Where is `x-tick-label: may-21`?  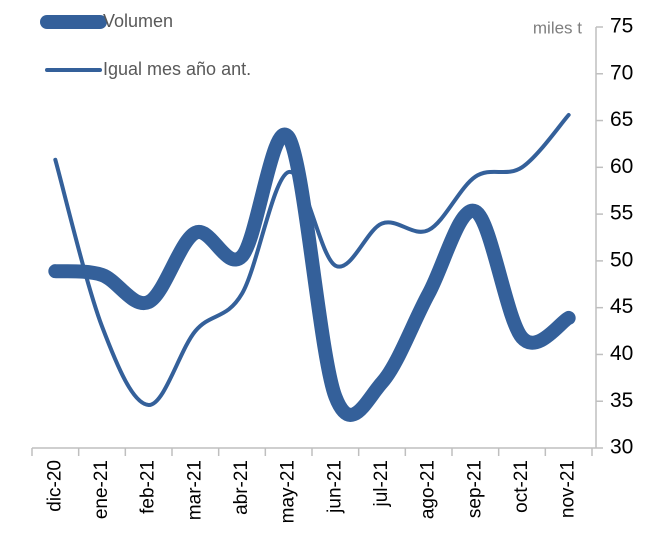
x-tick-label: may-21 is located at coordinates (288, 491).